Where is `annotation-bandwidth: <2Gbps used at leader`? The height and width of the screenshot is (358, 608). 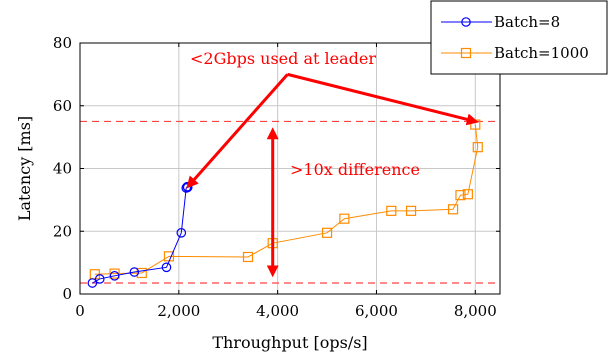
annotation-bandwidth: <2Gbps used at leader is located at coordinates (283, 58).